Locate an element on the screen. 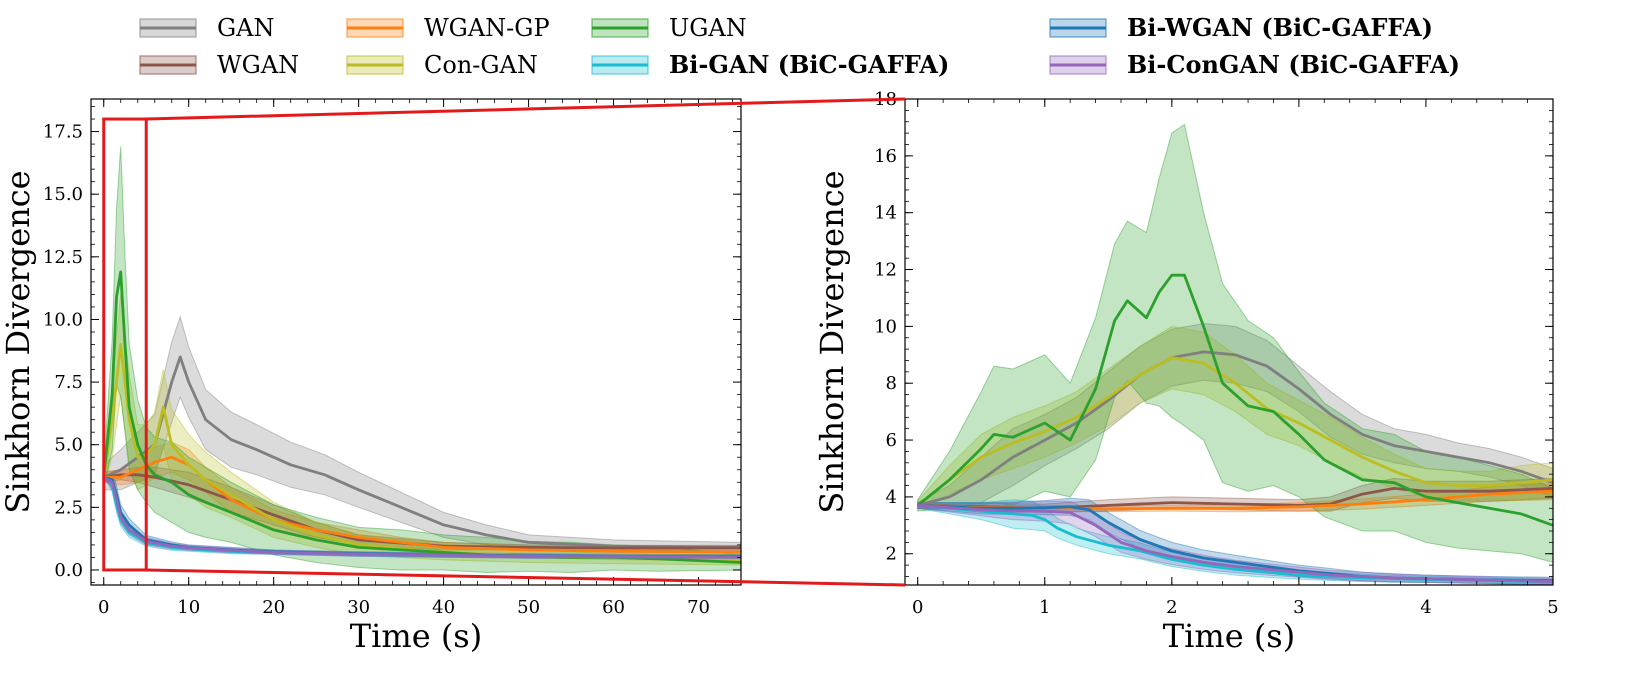 The height and width of the screenshot is (699, 1645). legend-entry-bi-congan: Bi-ConGAN (BiC-GAFFA) is located at coordinates (1254, 64).